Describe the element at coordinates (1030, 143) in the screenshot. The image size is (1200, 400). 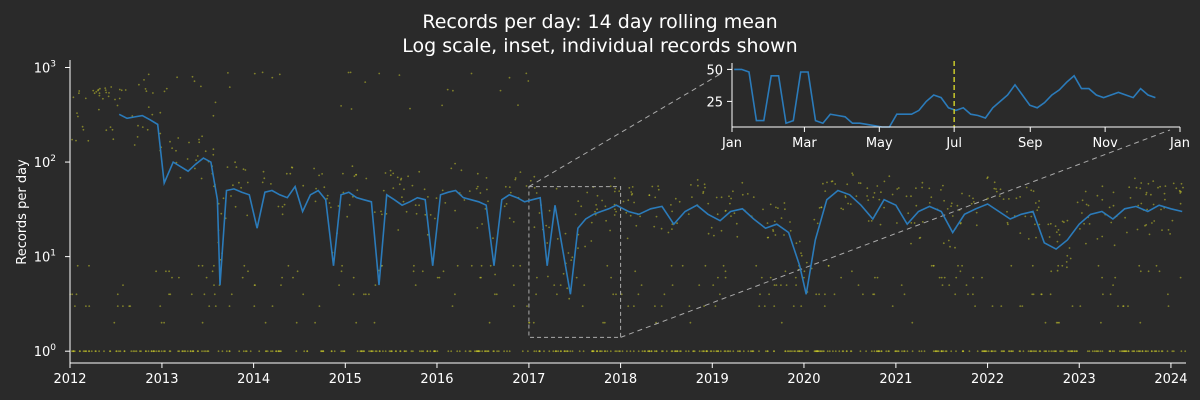
I see `inset-x-tick-label: Sep` at that location.